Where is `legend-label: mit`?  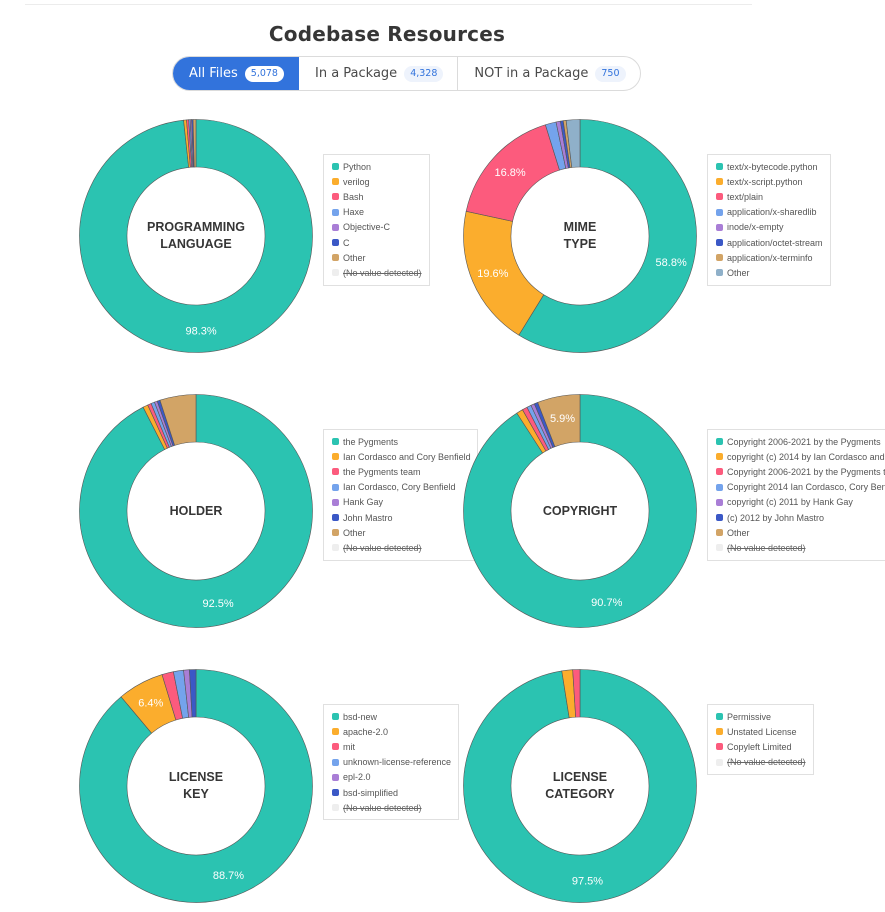 legend-label: mit is located at coordinates (349, 746).